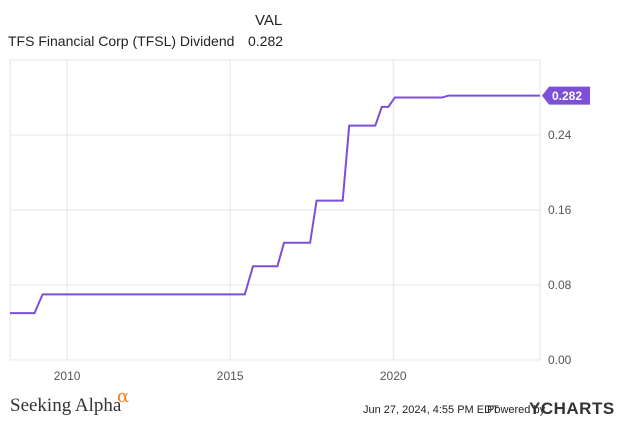 This screenshot has height=424, width=635. What do you see at coordinates (269, 20) in the screenshot?
I see `legend-header: VAL` at bounding box center [269, 20].